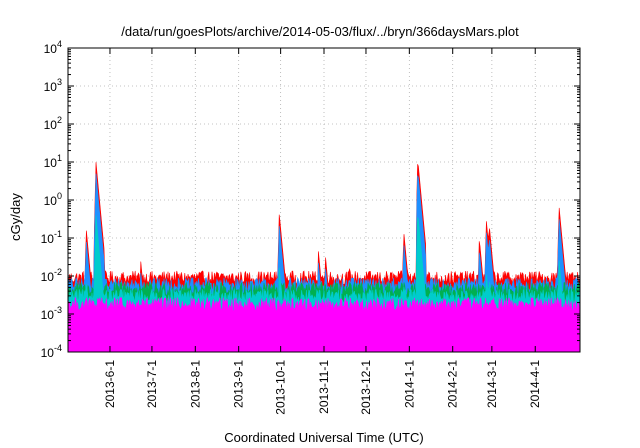  I want to click on y-tick-label: 10⁻³, so click(51, 313).